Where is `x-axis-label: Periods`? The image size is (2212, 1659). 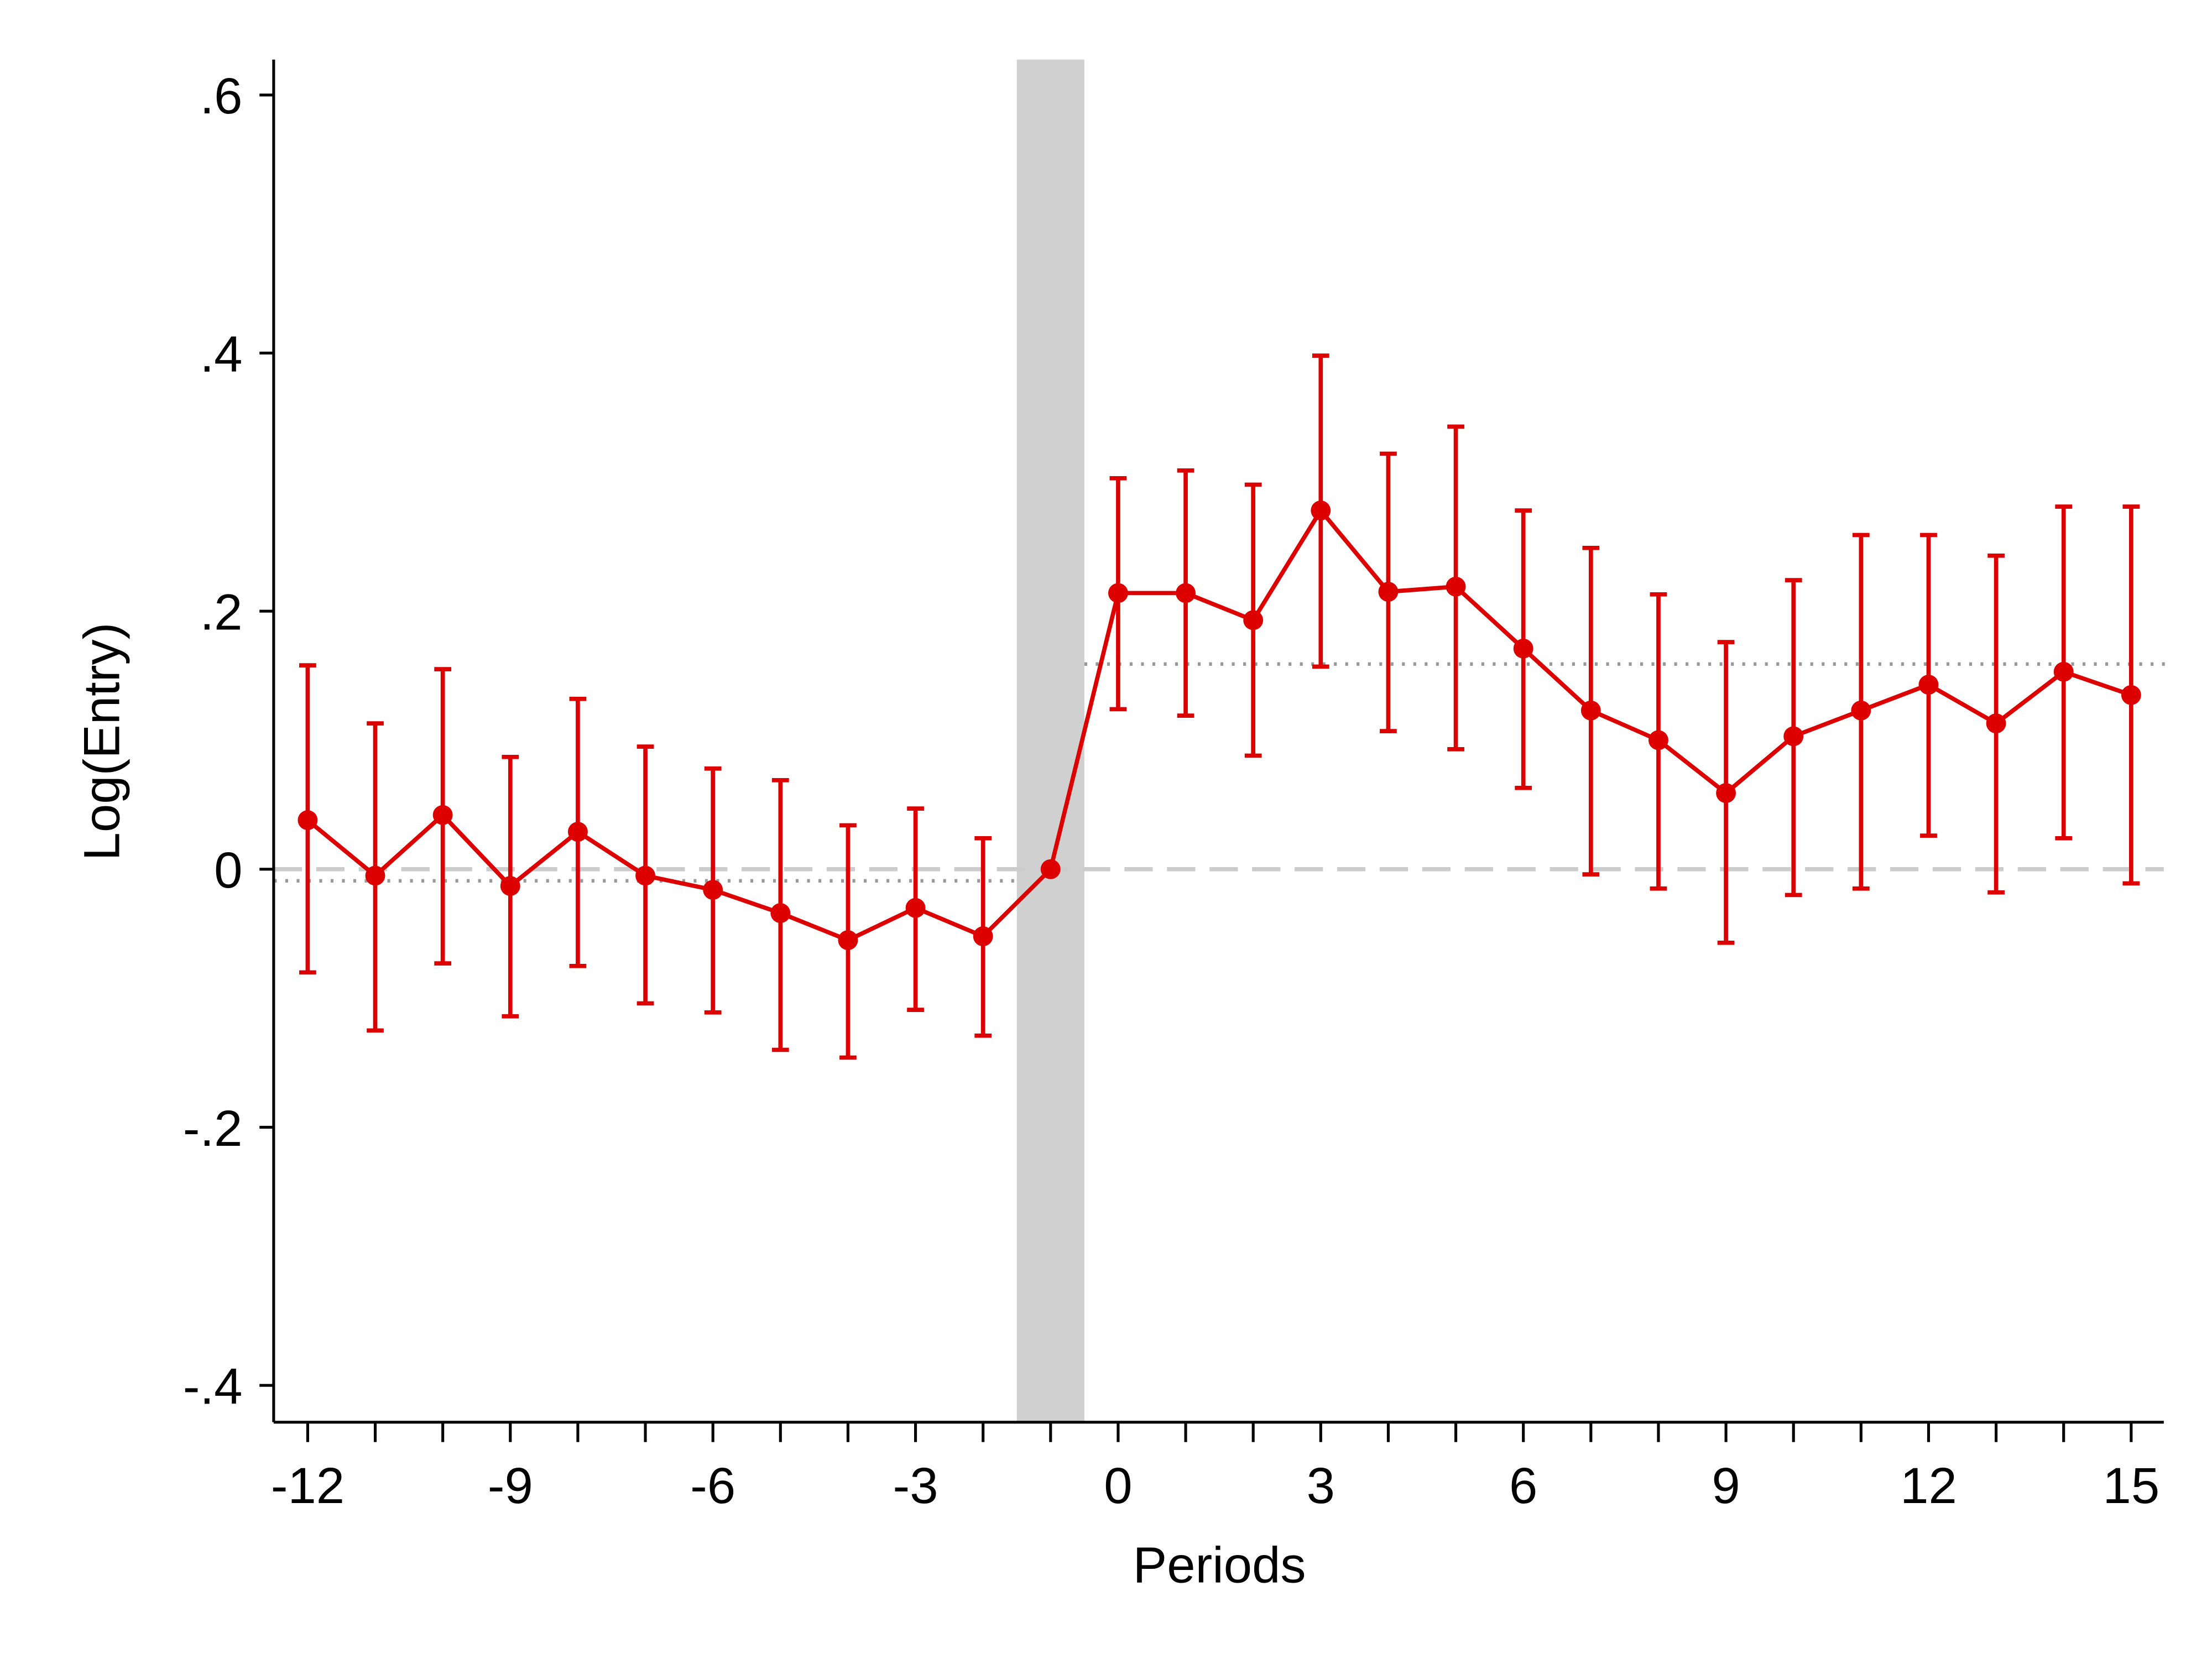
x-axis-label: Periods is located at coordinates (1219, 1565).